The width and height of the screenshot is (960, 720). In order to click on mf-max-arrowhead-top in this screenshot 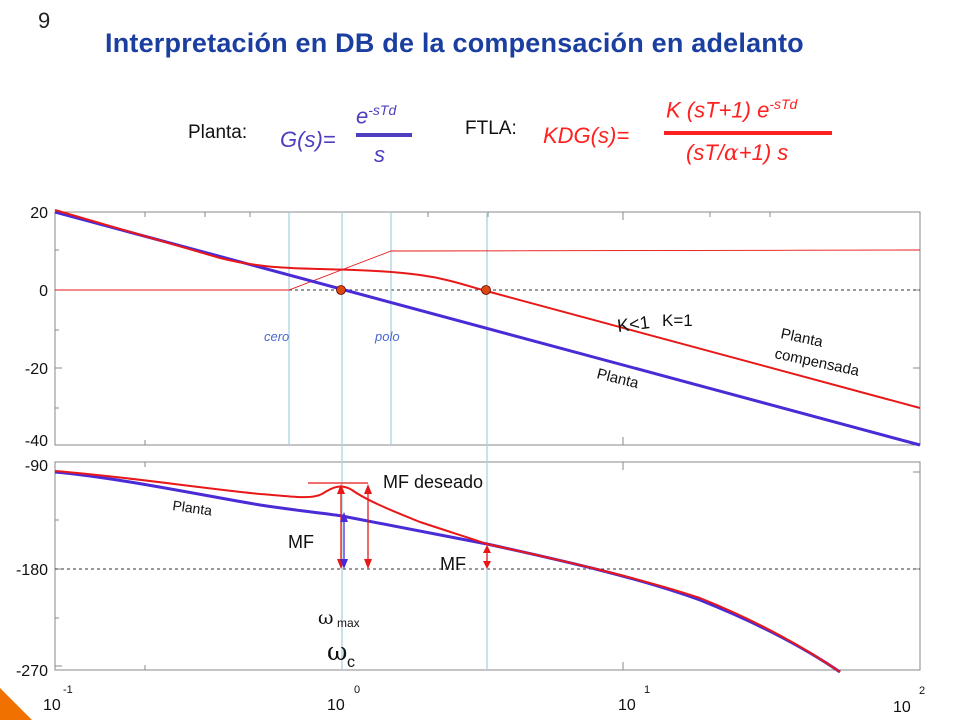, I will do `click(341, 489)`.